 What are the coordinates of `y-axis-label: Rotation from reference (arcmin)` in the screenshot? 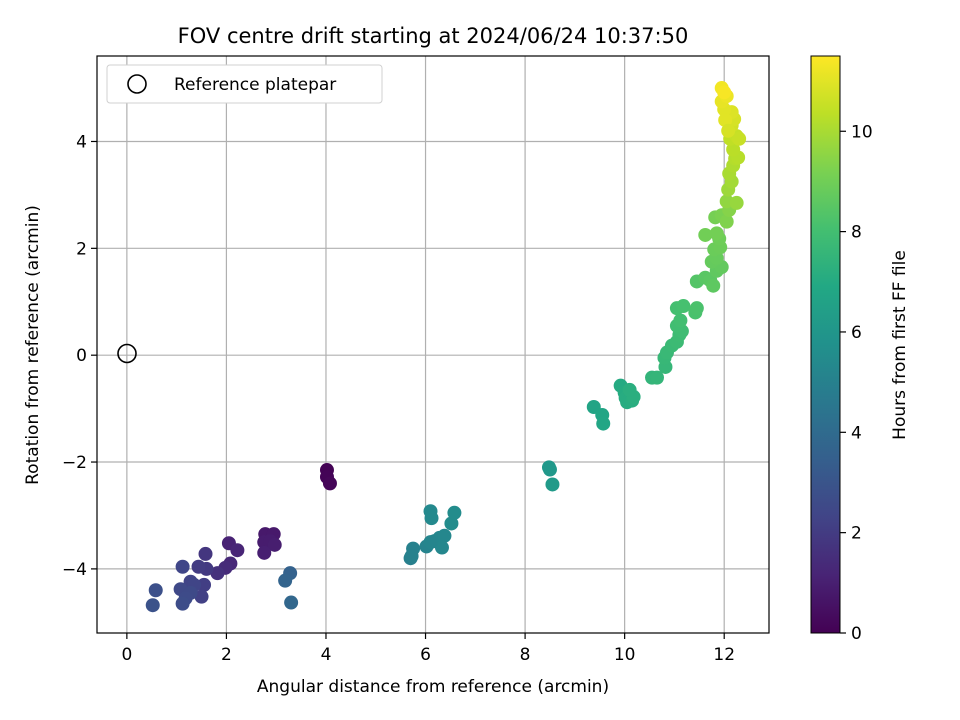 It's located at (33, 345).